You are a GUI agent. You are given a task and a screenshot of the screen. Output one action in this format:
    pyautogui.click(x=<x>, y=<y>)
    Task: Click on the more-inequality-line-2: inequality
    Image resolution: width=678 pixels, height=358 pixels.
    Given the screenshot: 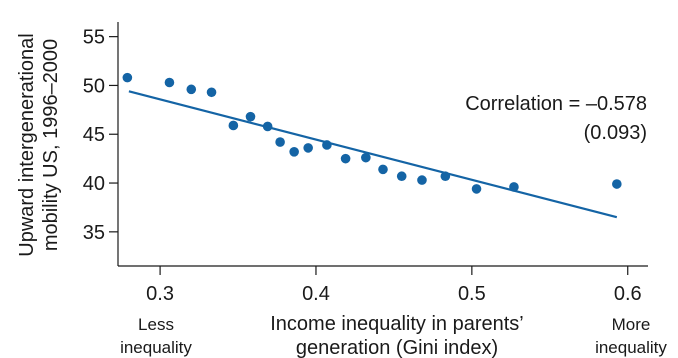 What is the action you would take?
    pyautogui.click(x=631, y=347)
    